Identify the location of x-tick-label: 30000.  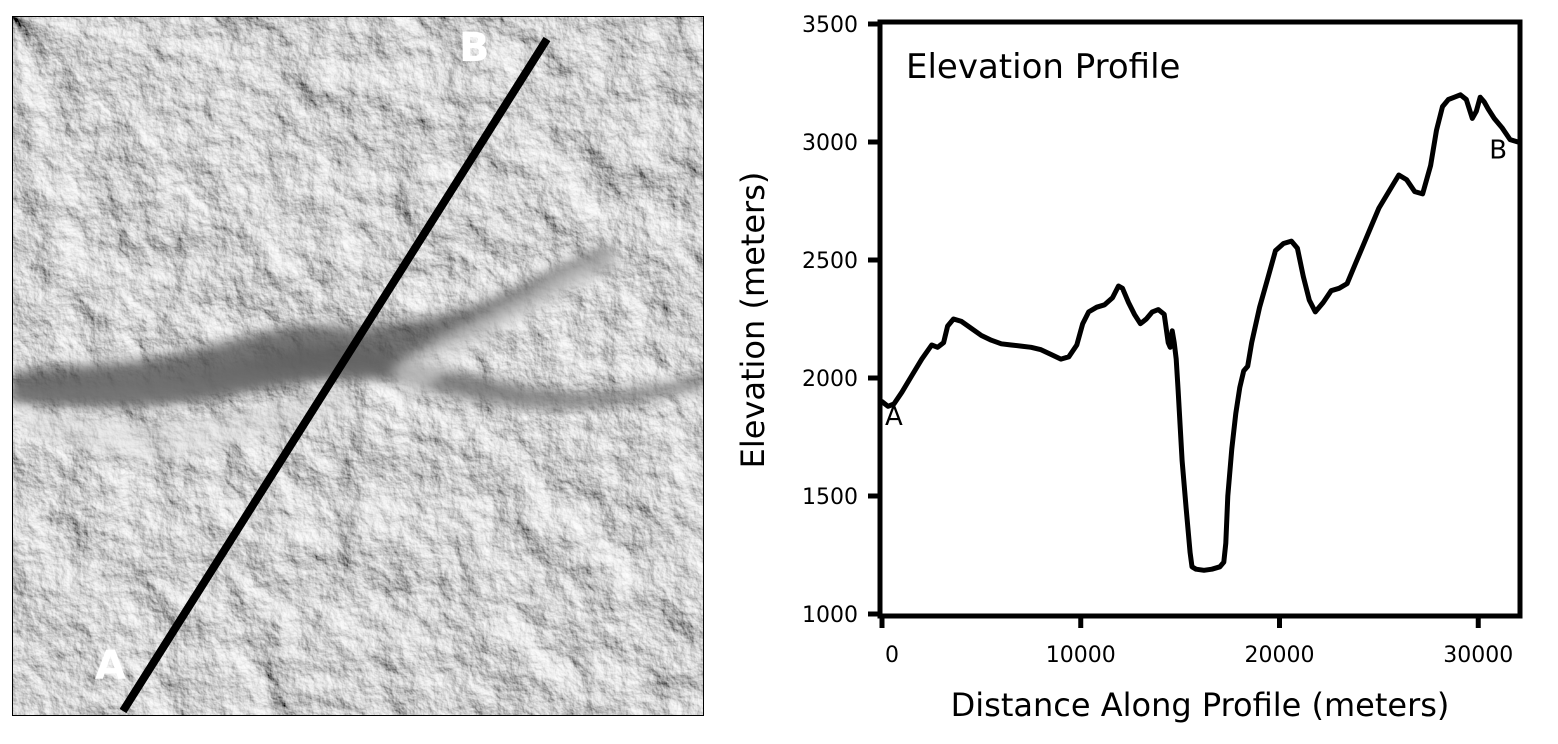
(1478, 655).